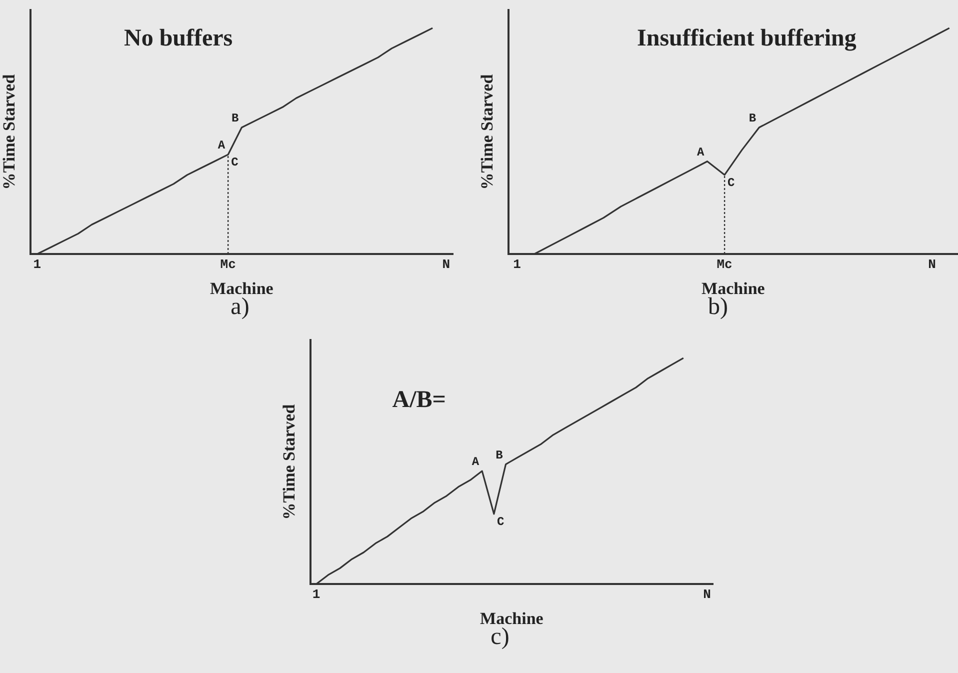 The width and height of the screenshot is (958, 673). I want to click on chart-title: No buffers, so click(178, 38).